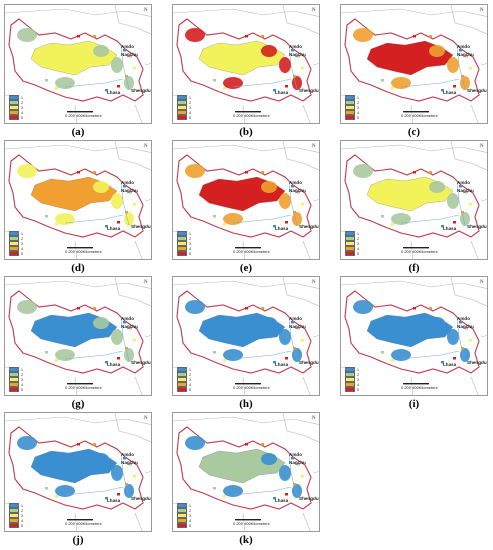  What do you see at coordinates (246, 132) in the screenshot?
I see `panel-caption: (b)` at bounding box center [246, 132].